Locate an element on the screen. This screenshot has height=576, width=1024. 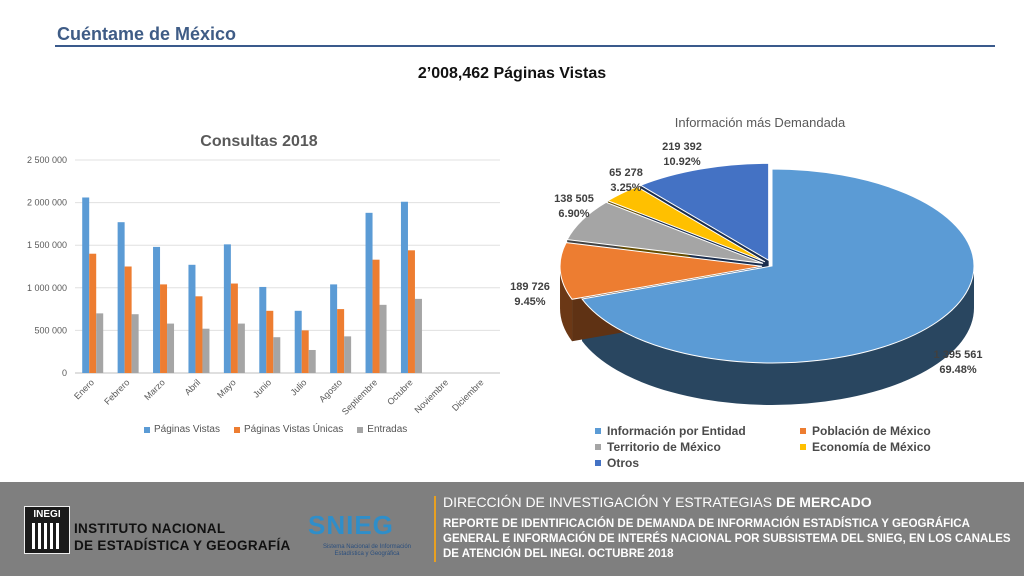
pie-legend-item: Otros is located at coordinates (697, 463).